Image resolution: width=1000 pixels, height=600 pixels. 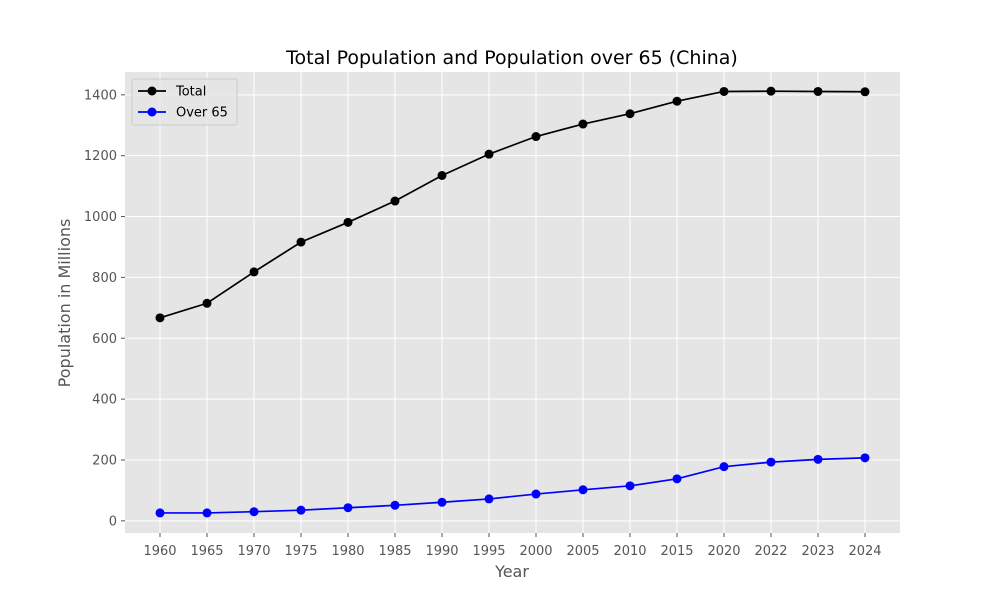 What do you see at coordinates (104, 339) in the screenshot?
I see `y-tick-label: 600` at bounding box center [104, 339].